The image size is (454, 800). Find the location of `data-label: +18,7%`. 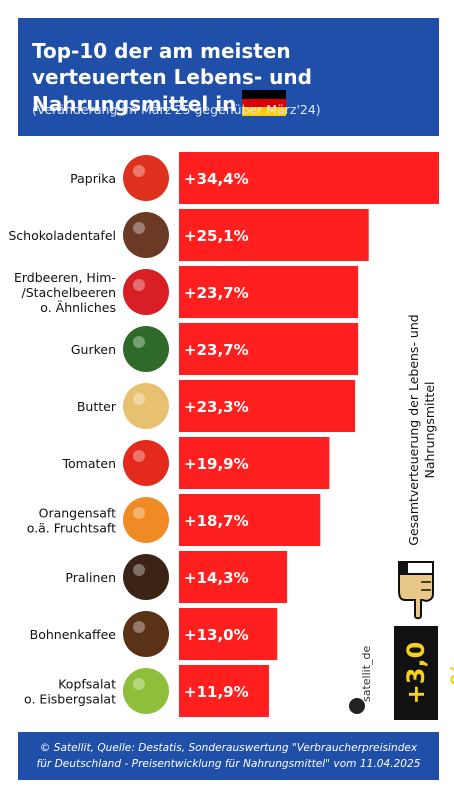

data-label: +18,7% is located at coordinates (216, 521).